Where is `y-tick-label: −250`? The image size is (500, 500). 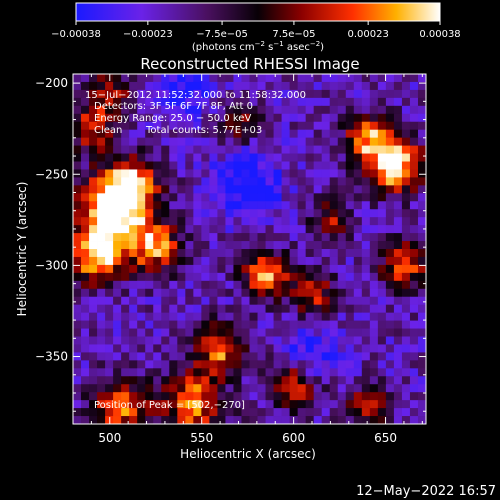
y-tick-label: −250 is located at coordinates (51, 174).